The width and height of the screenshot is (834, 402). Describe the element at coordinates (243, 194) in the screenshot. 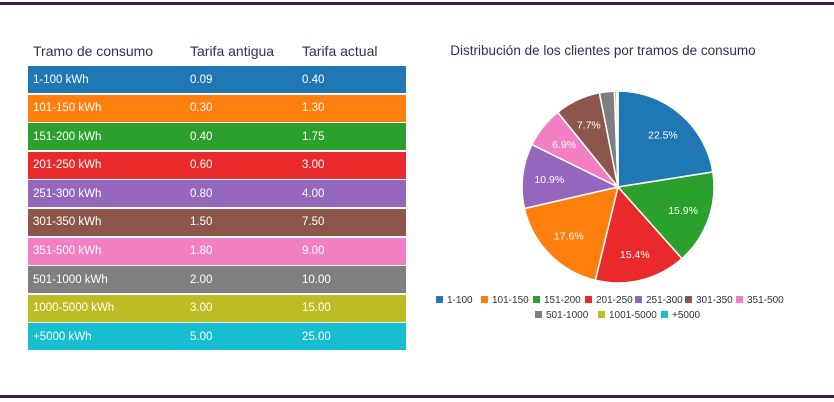

I see `cell-tarifa-antigua: 0.80` at that location.